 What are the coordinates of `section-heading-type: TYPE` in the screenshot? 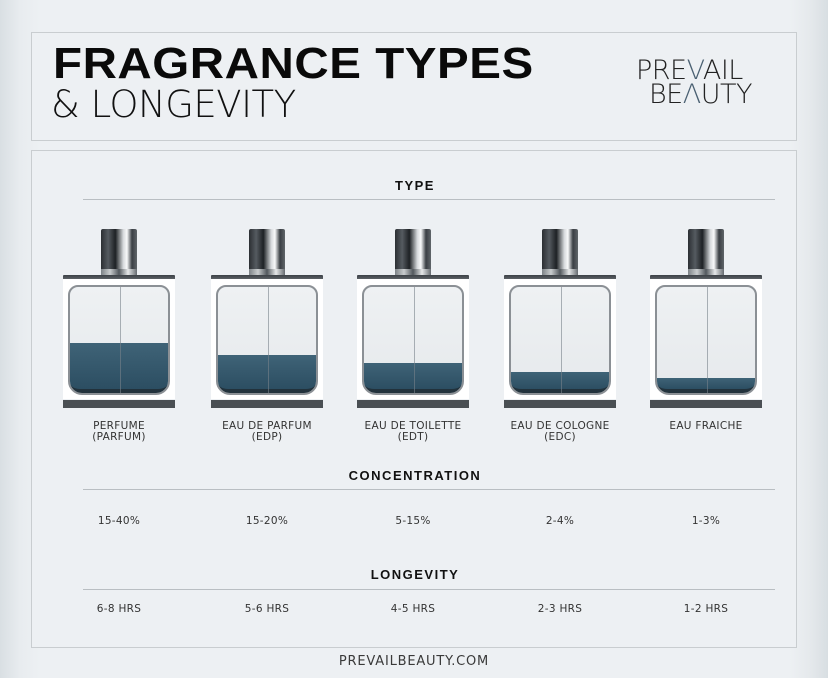 It's located at (415, 185).